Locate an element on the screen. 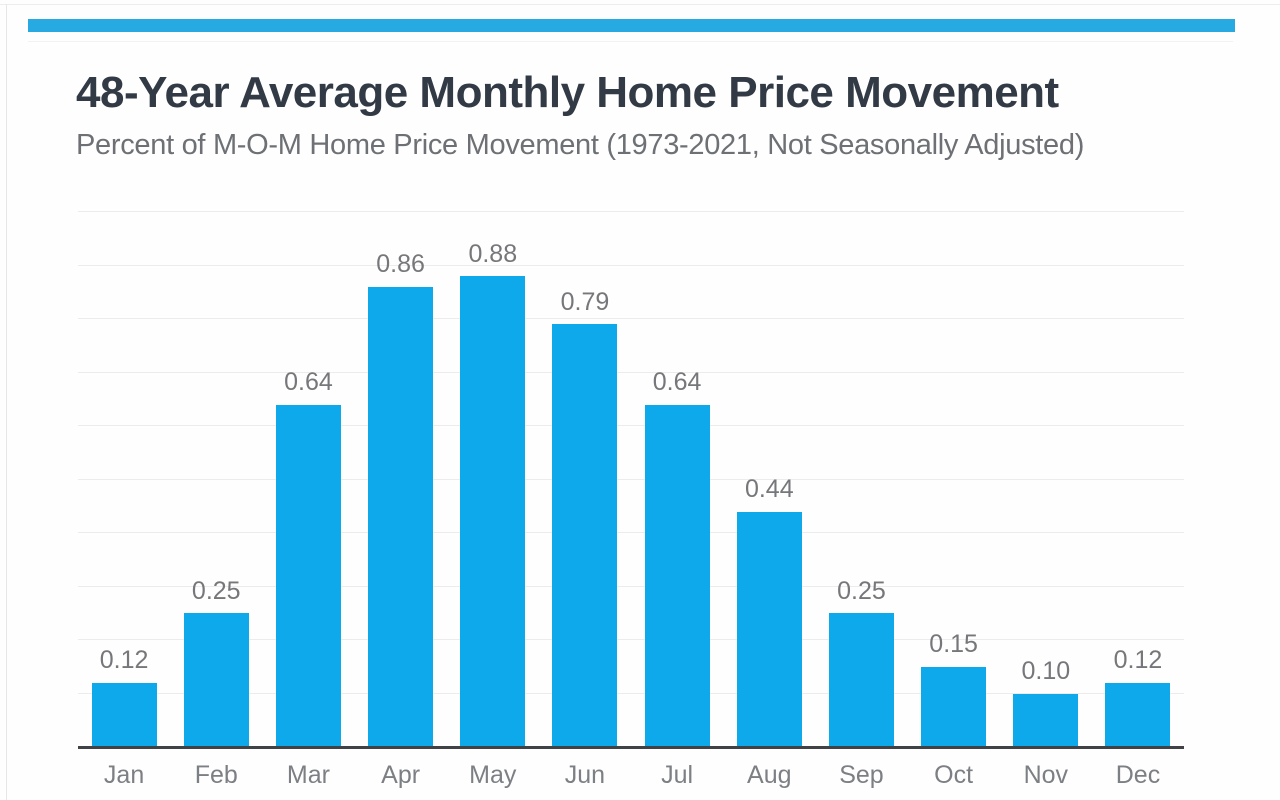  bar-column-may: 0.88 is located at coordinates (493, 493).